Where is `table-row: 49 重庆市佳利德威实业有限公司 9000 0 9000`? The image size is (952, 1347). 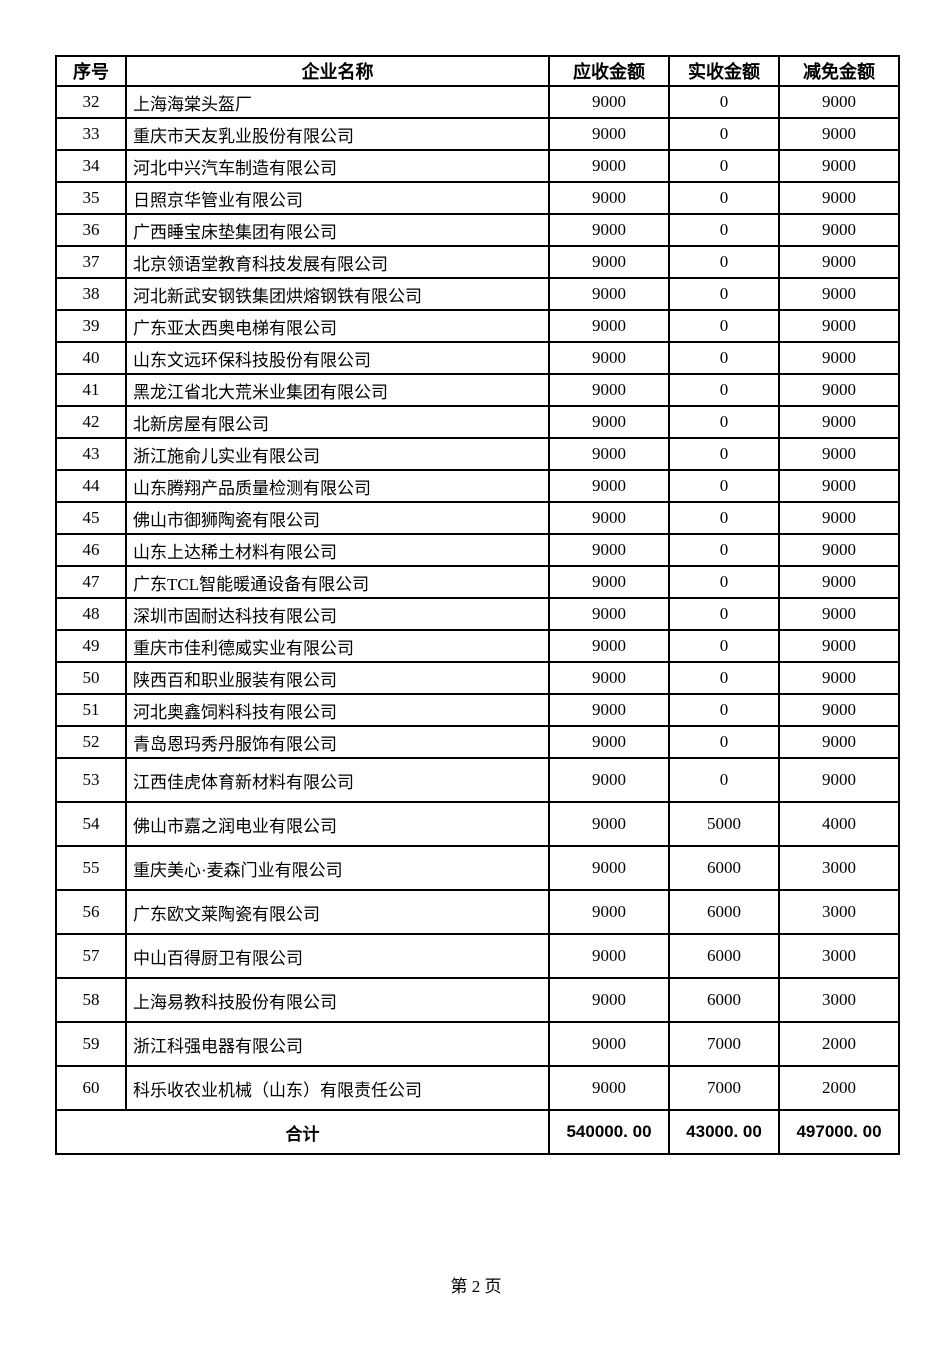 table-row: 49 重庆市佳利德威实业有限公司 9000 0 9000 is located at coordinates (477, 646).